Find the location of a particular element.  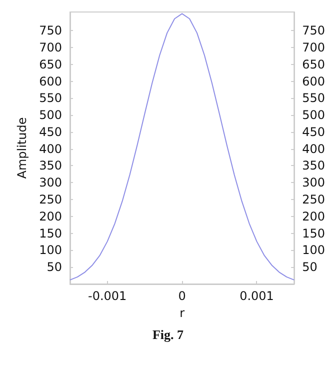

y-tick-label: 150 is located at coordinates (50, 233).